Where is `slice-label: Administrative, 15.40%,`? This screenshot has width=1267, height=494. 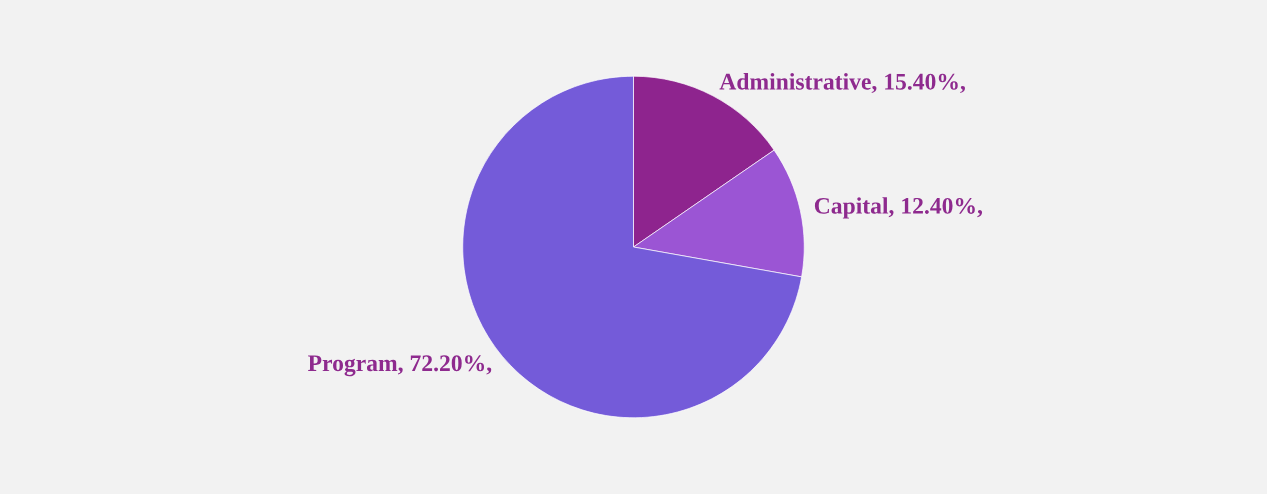 slice-label: Administrative, 15.40%, is located at coordinates (842, 83).